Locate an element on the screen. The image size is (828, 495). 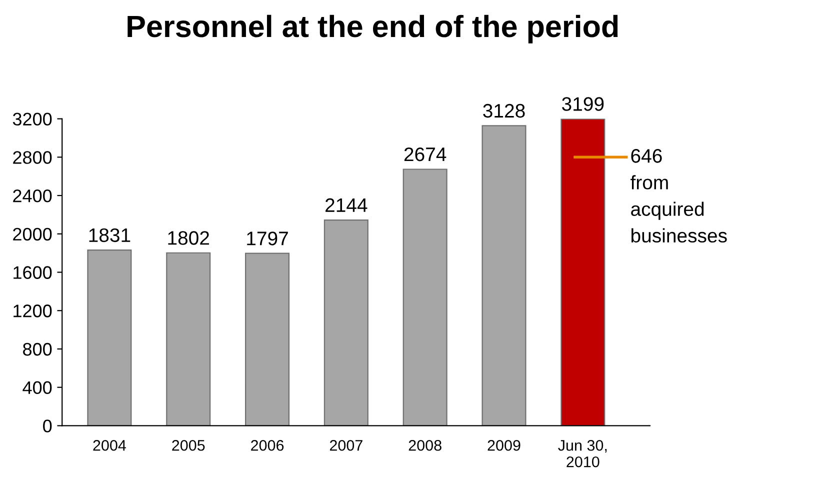
chart-title: Personnel at the end of the period is located at coordinates (373, 29).